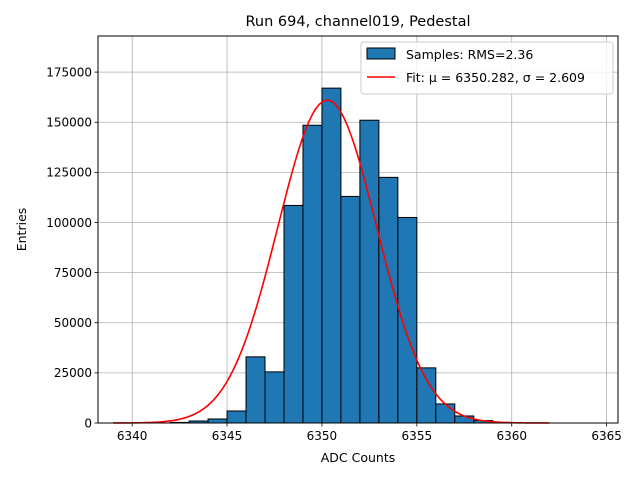 Image resolution: width=640 pixels, height=480 pixels. What do you see at coordinates (73, 373) in the screenshot?
I see `y-tick-label: 25000` at bounding box center [73, 373].